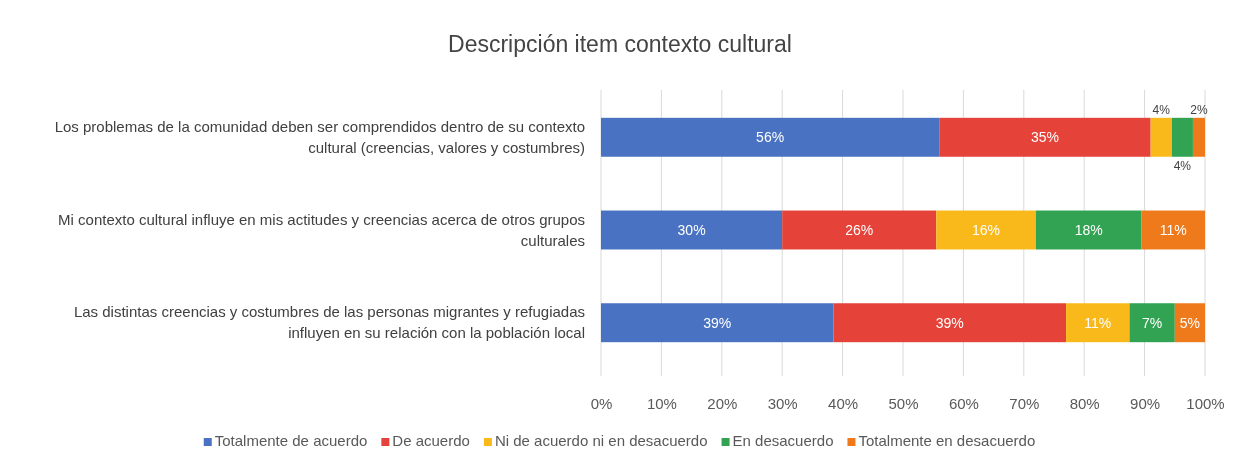 The width and height of the screenshot is (1239, 470). Describe the element at coordinates (620, 44) in the screenshot. I see `chart-title: Descripción item contexto cultural` at that location.